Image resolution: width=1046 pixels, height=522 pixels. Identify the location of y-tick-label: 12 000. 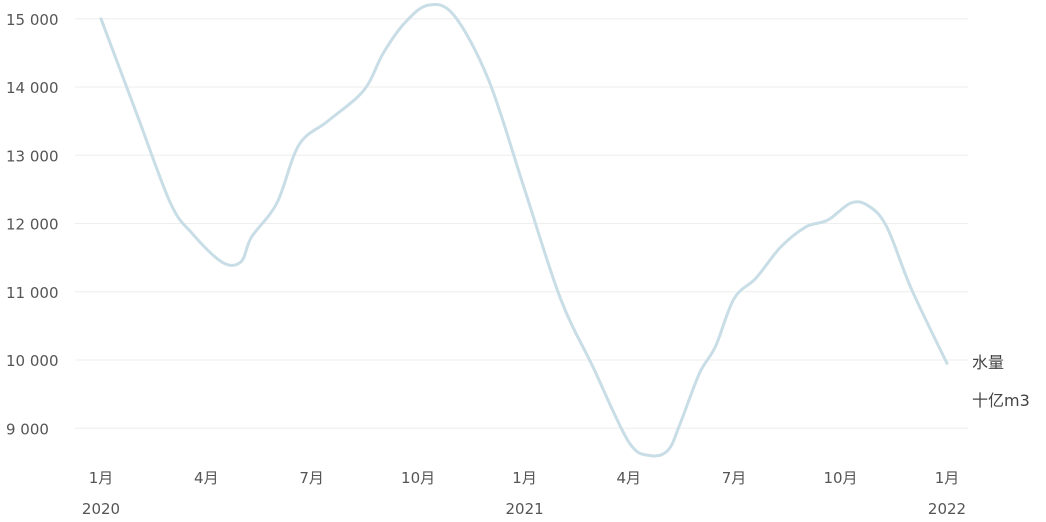
(32, 225).